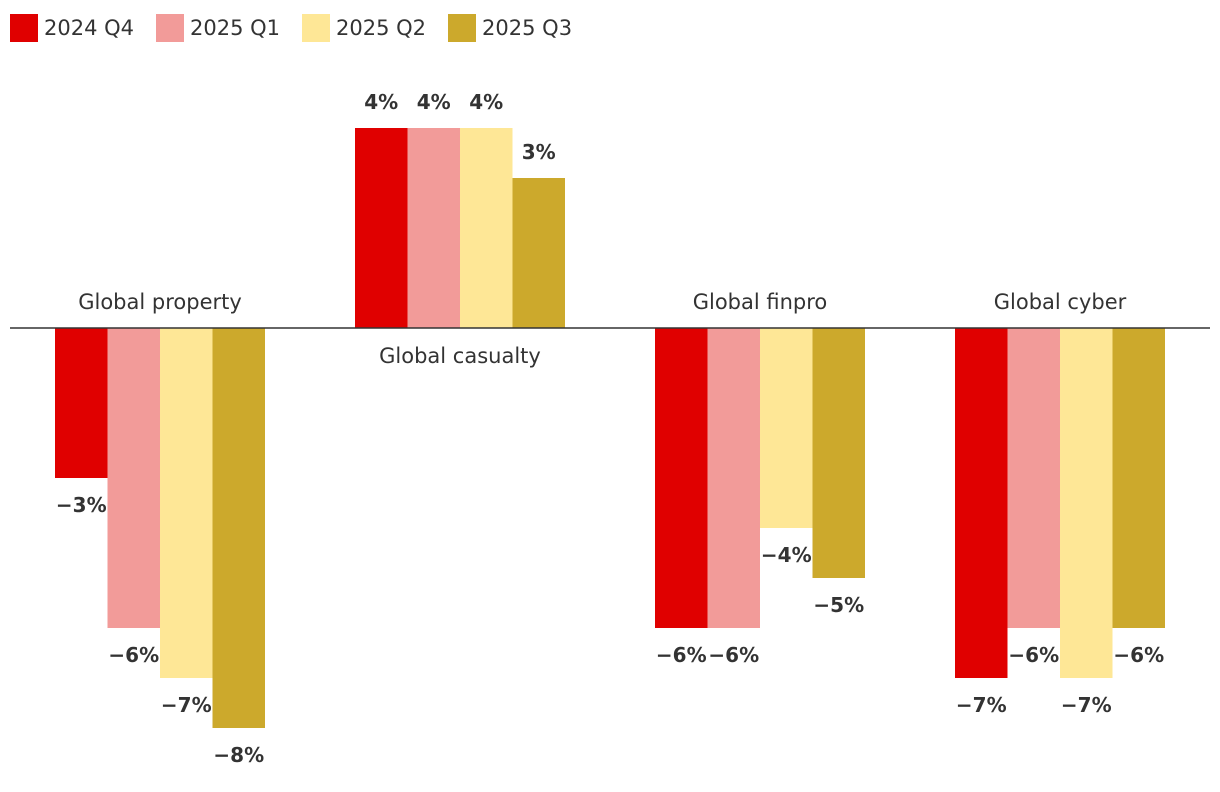 This screenshot has width=1220, height=792. I want to click on data-label: −3%, so click(81, 505).